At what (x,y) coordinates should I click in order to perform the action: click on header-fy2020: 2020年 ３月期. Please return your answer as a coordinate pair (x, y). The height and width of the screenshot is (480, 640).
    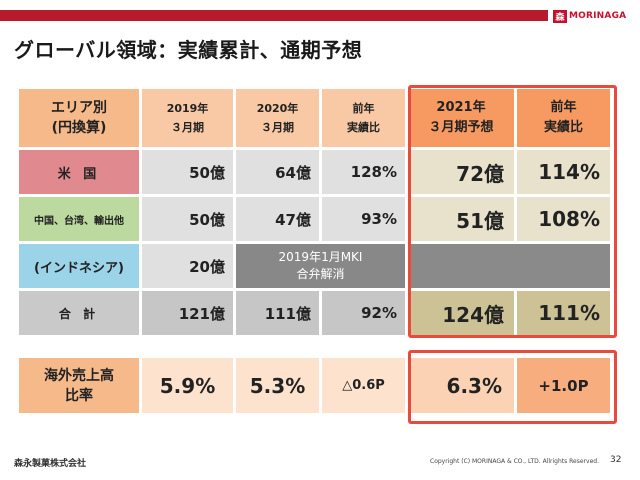
    Looking at the image, I should click on (277, 118).